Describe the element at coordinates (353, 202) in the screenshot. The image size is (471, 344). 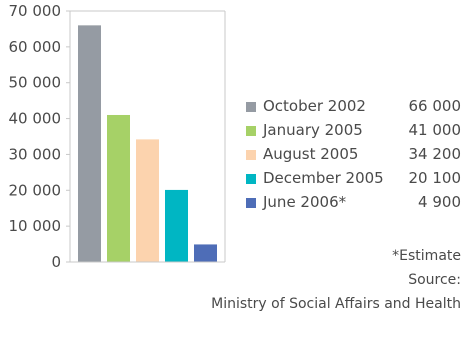
I see `legend-item: June 2006* 4 900` at that location.